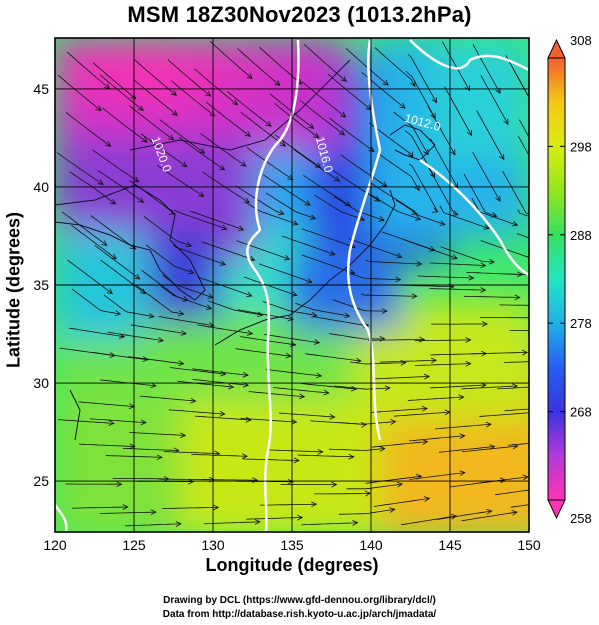  What do you see at coordinates (569, 279) in the screenshot?
I see `colorbar: 258 268 278 288 298 308` at bounding box center [569, 279].